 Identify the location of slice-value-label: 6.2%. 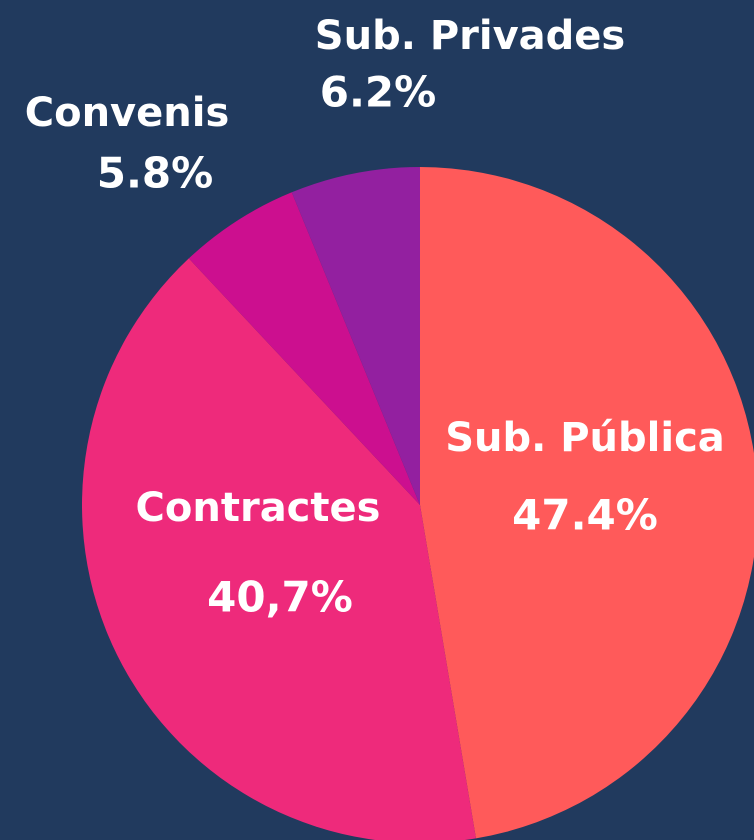
(378, 92).